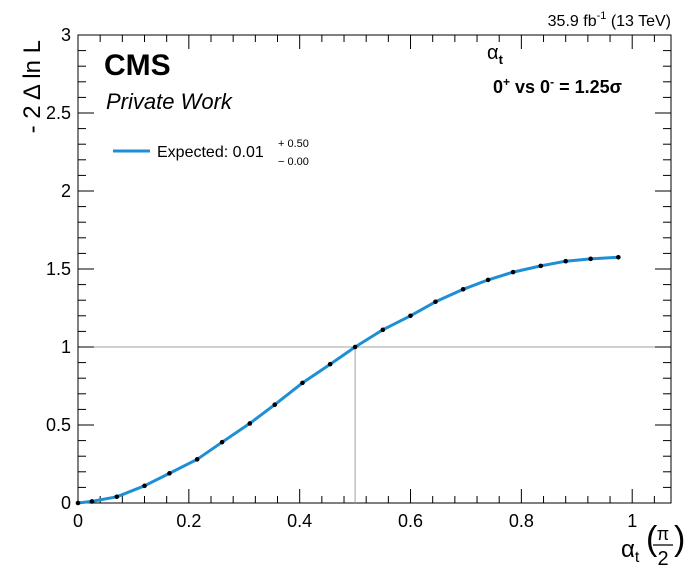  I want to click on y-axis-title: - 2 Δ ln L, so click(32, 86).